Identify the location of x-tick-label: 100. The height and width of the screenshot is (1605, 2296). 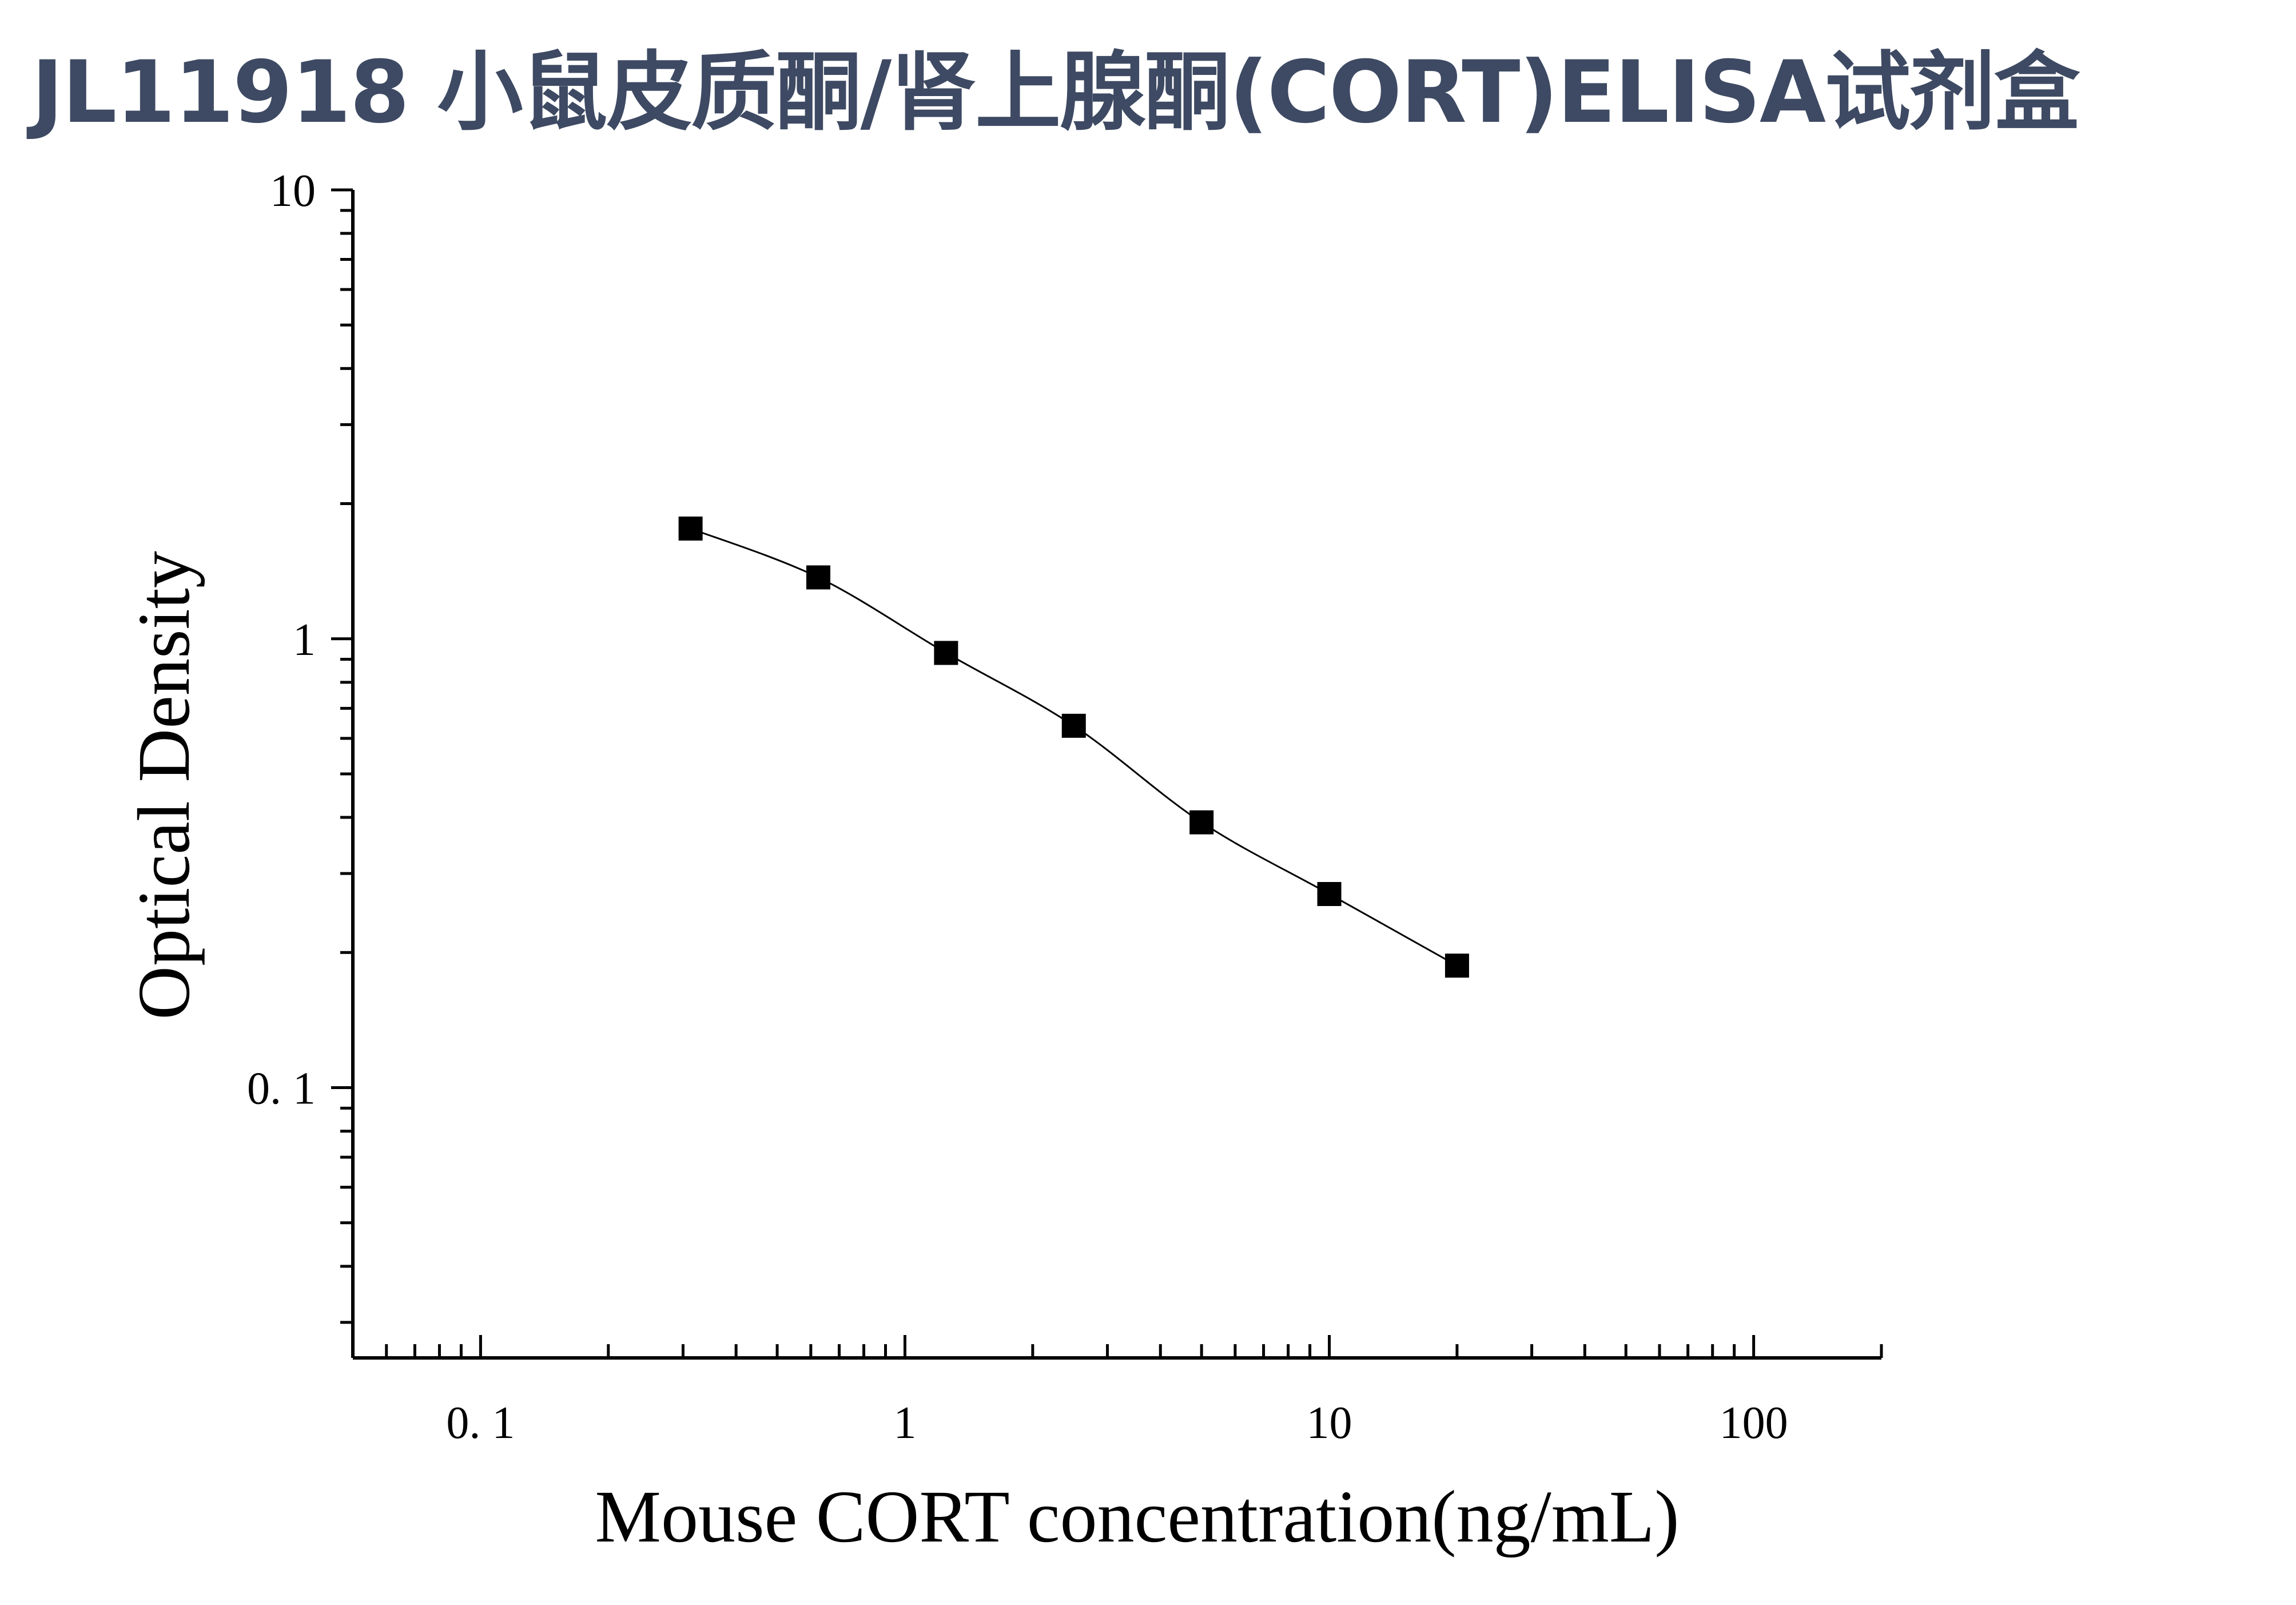
(1754, 1423).